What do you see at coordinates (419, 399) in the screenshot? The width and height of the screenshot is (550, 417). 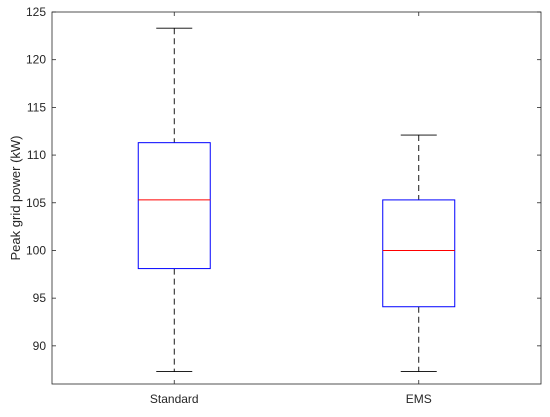 I see `x-tick-label: EMS` at bounding box center [419, 399].